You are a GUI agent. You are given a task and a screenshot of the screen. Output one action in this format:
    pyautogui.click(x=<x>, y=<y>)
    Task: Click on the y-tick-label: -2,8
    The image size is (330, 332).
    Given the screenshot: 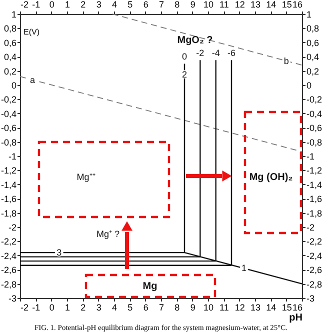 What is the action you would take?
    pyautogui.click(x=8, y=284)
    